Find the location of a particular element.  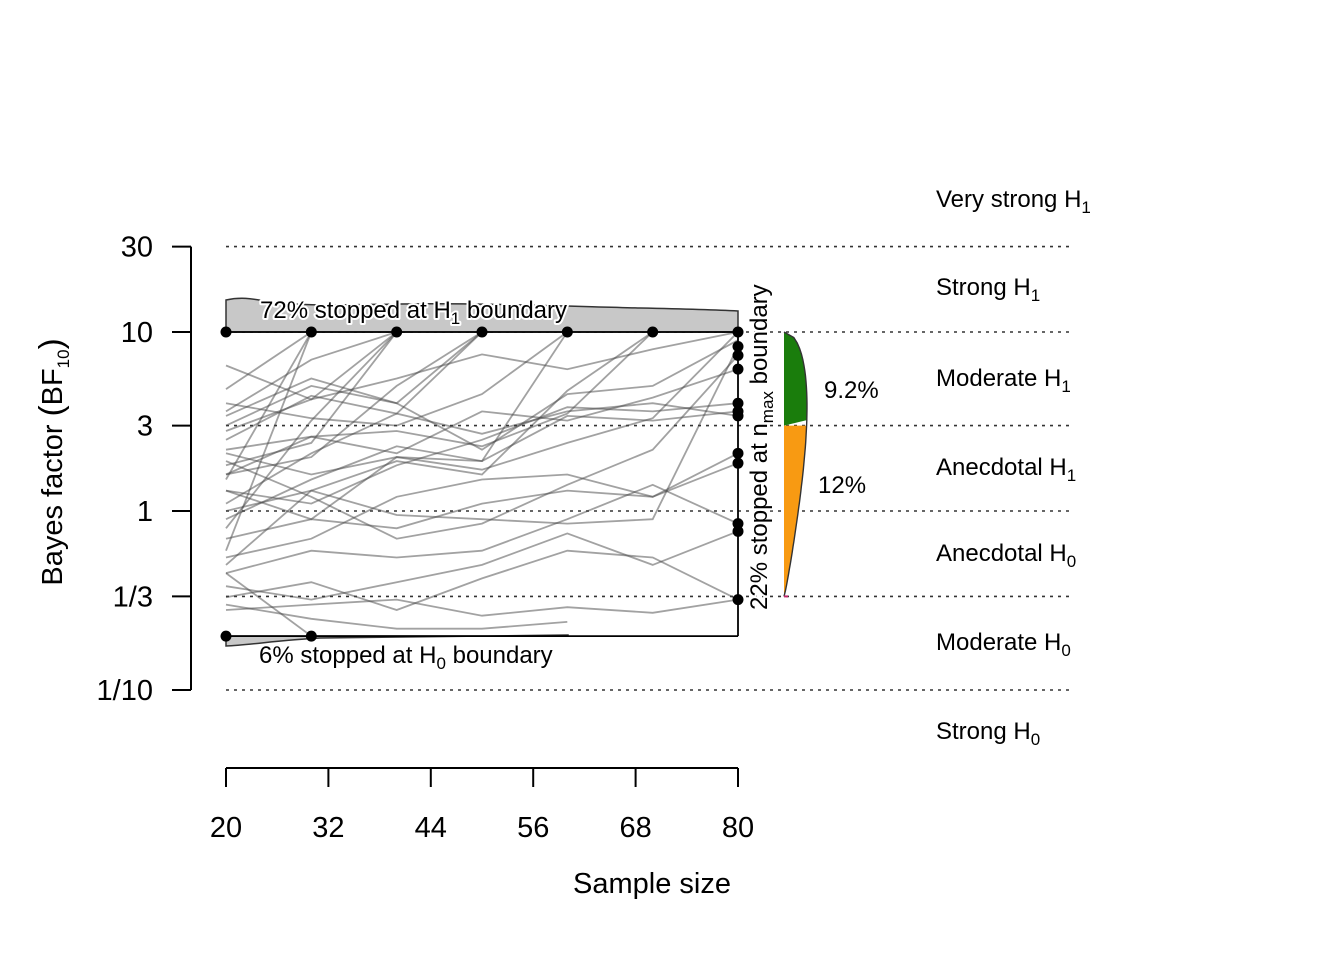

evidence-label-moderate-h1: Moderate H1 is located at coordinates (1003, 380).